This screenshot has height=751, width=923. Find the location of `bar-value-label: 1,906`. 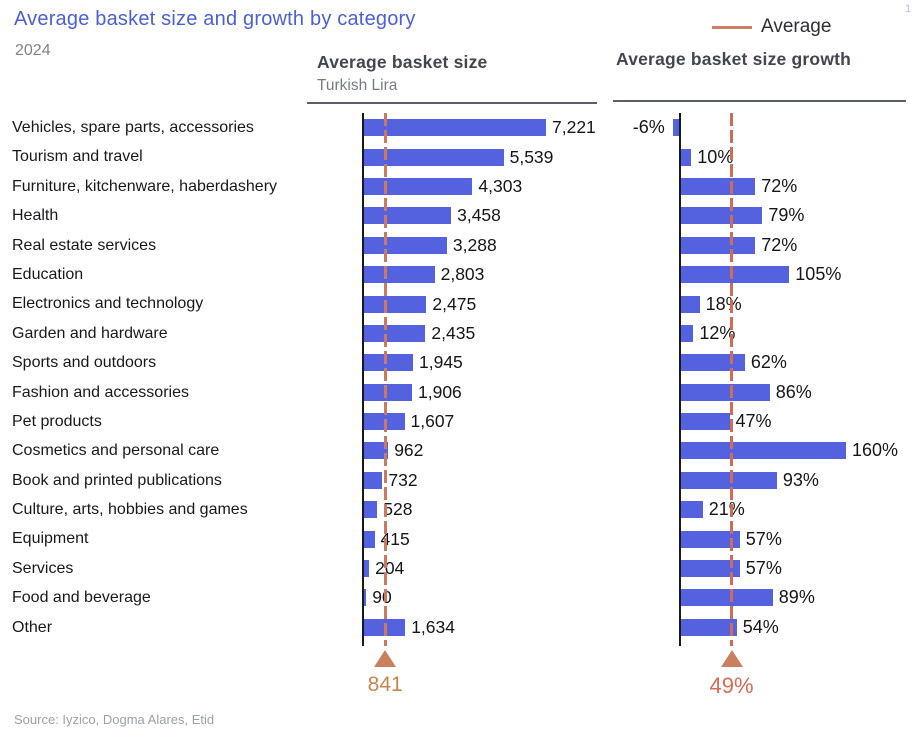

bar-value-label: 1,906 is located at coordinates (440, 391).